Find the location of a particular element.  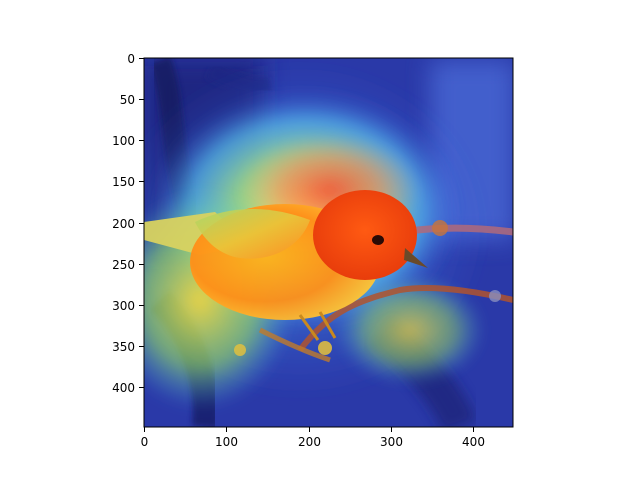

x-tick-label: 0 is located at coordinates (145, 442).